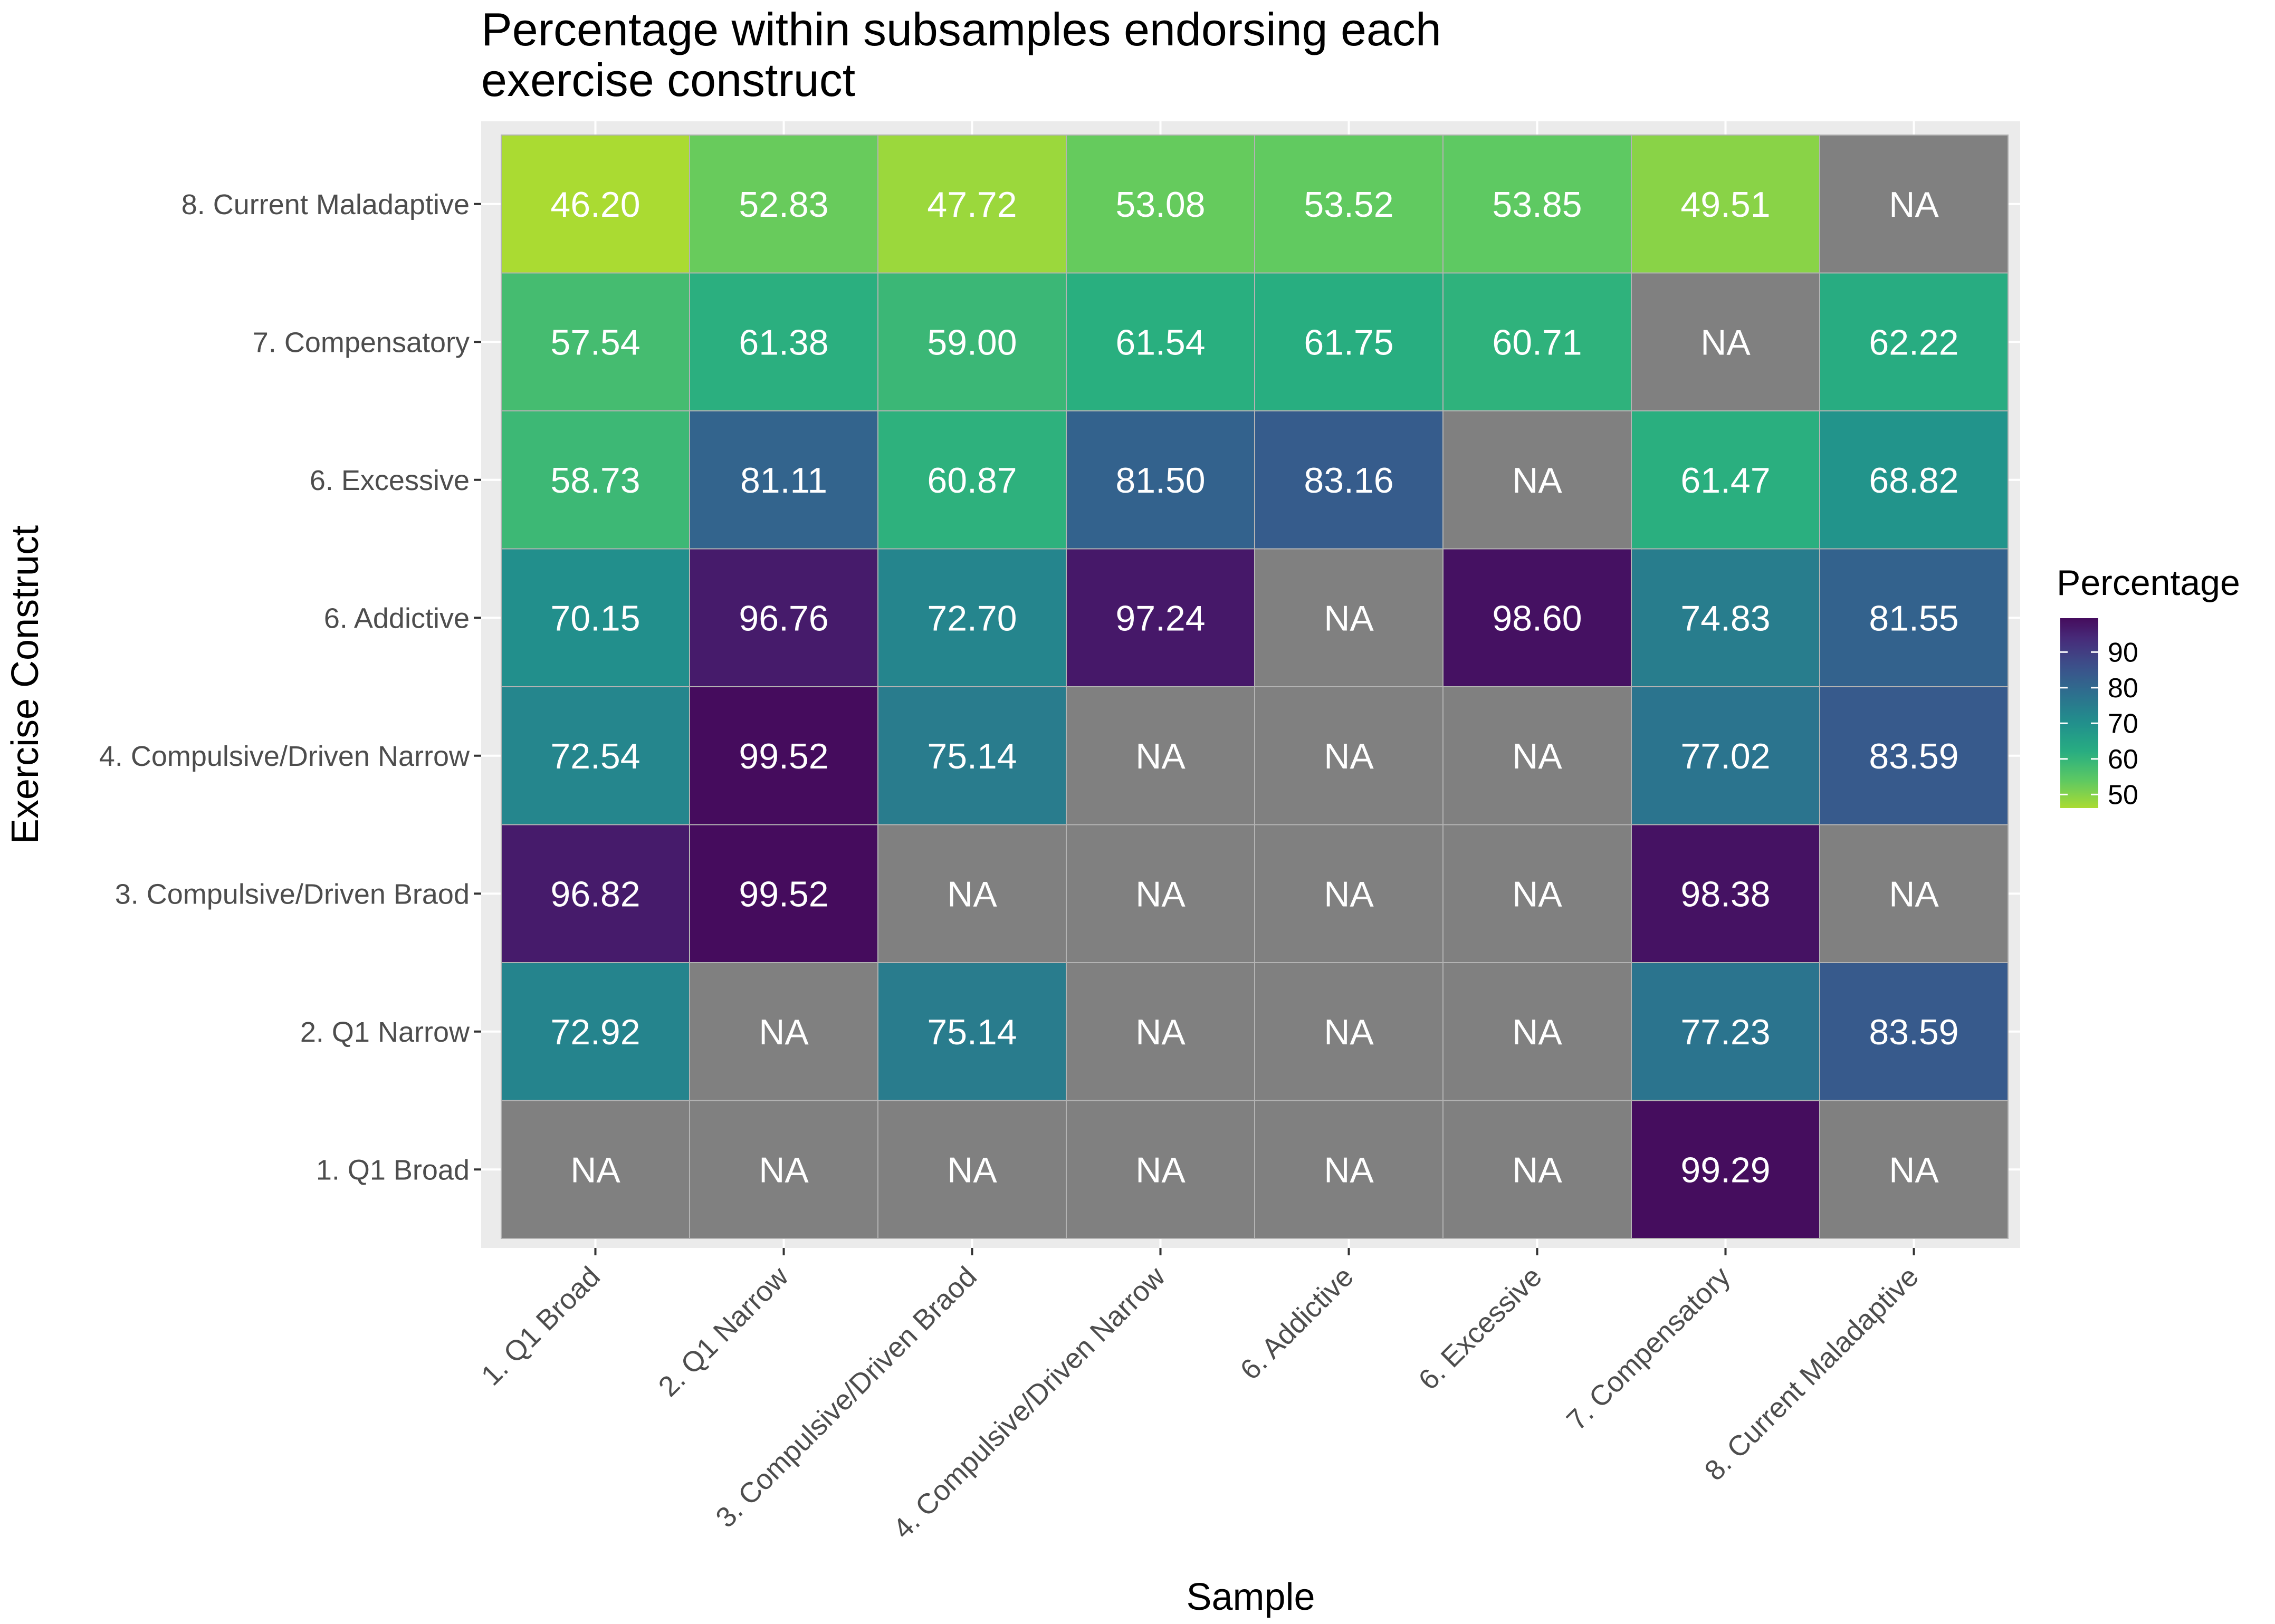  What do you see at coordinates (2123, 688) in the screenshot?
I see `legend-tick-label: 80` at bounding box center [2123, 688].